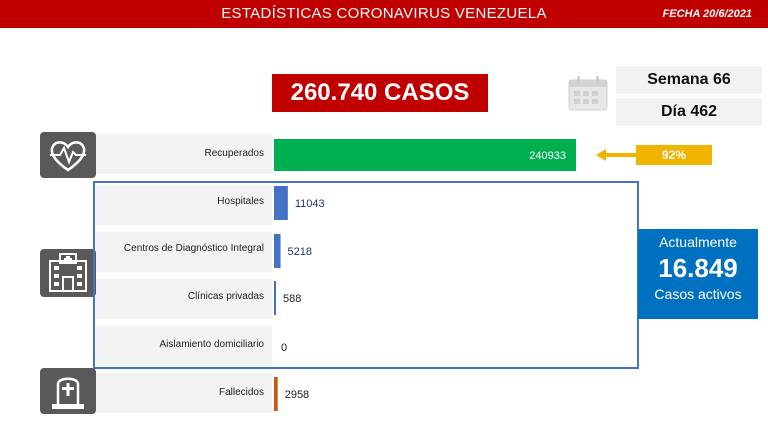  I want to click on bar-centros-de-diagn-stico-integral, so click(277, 251).